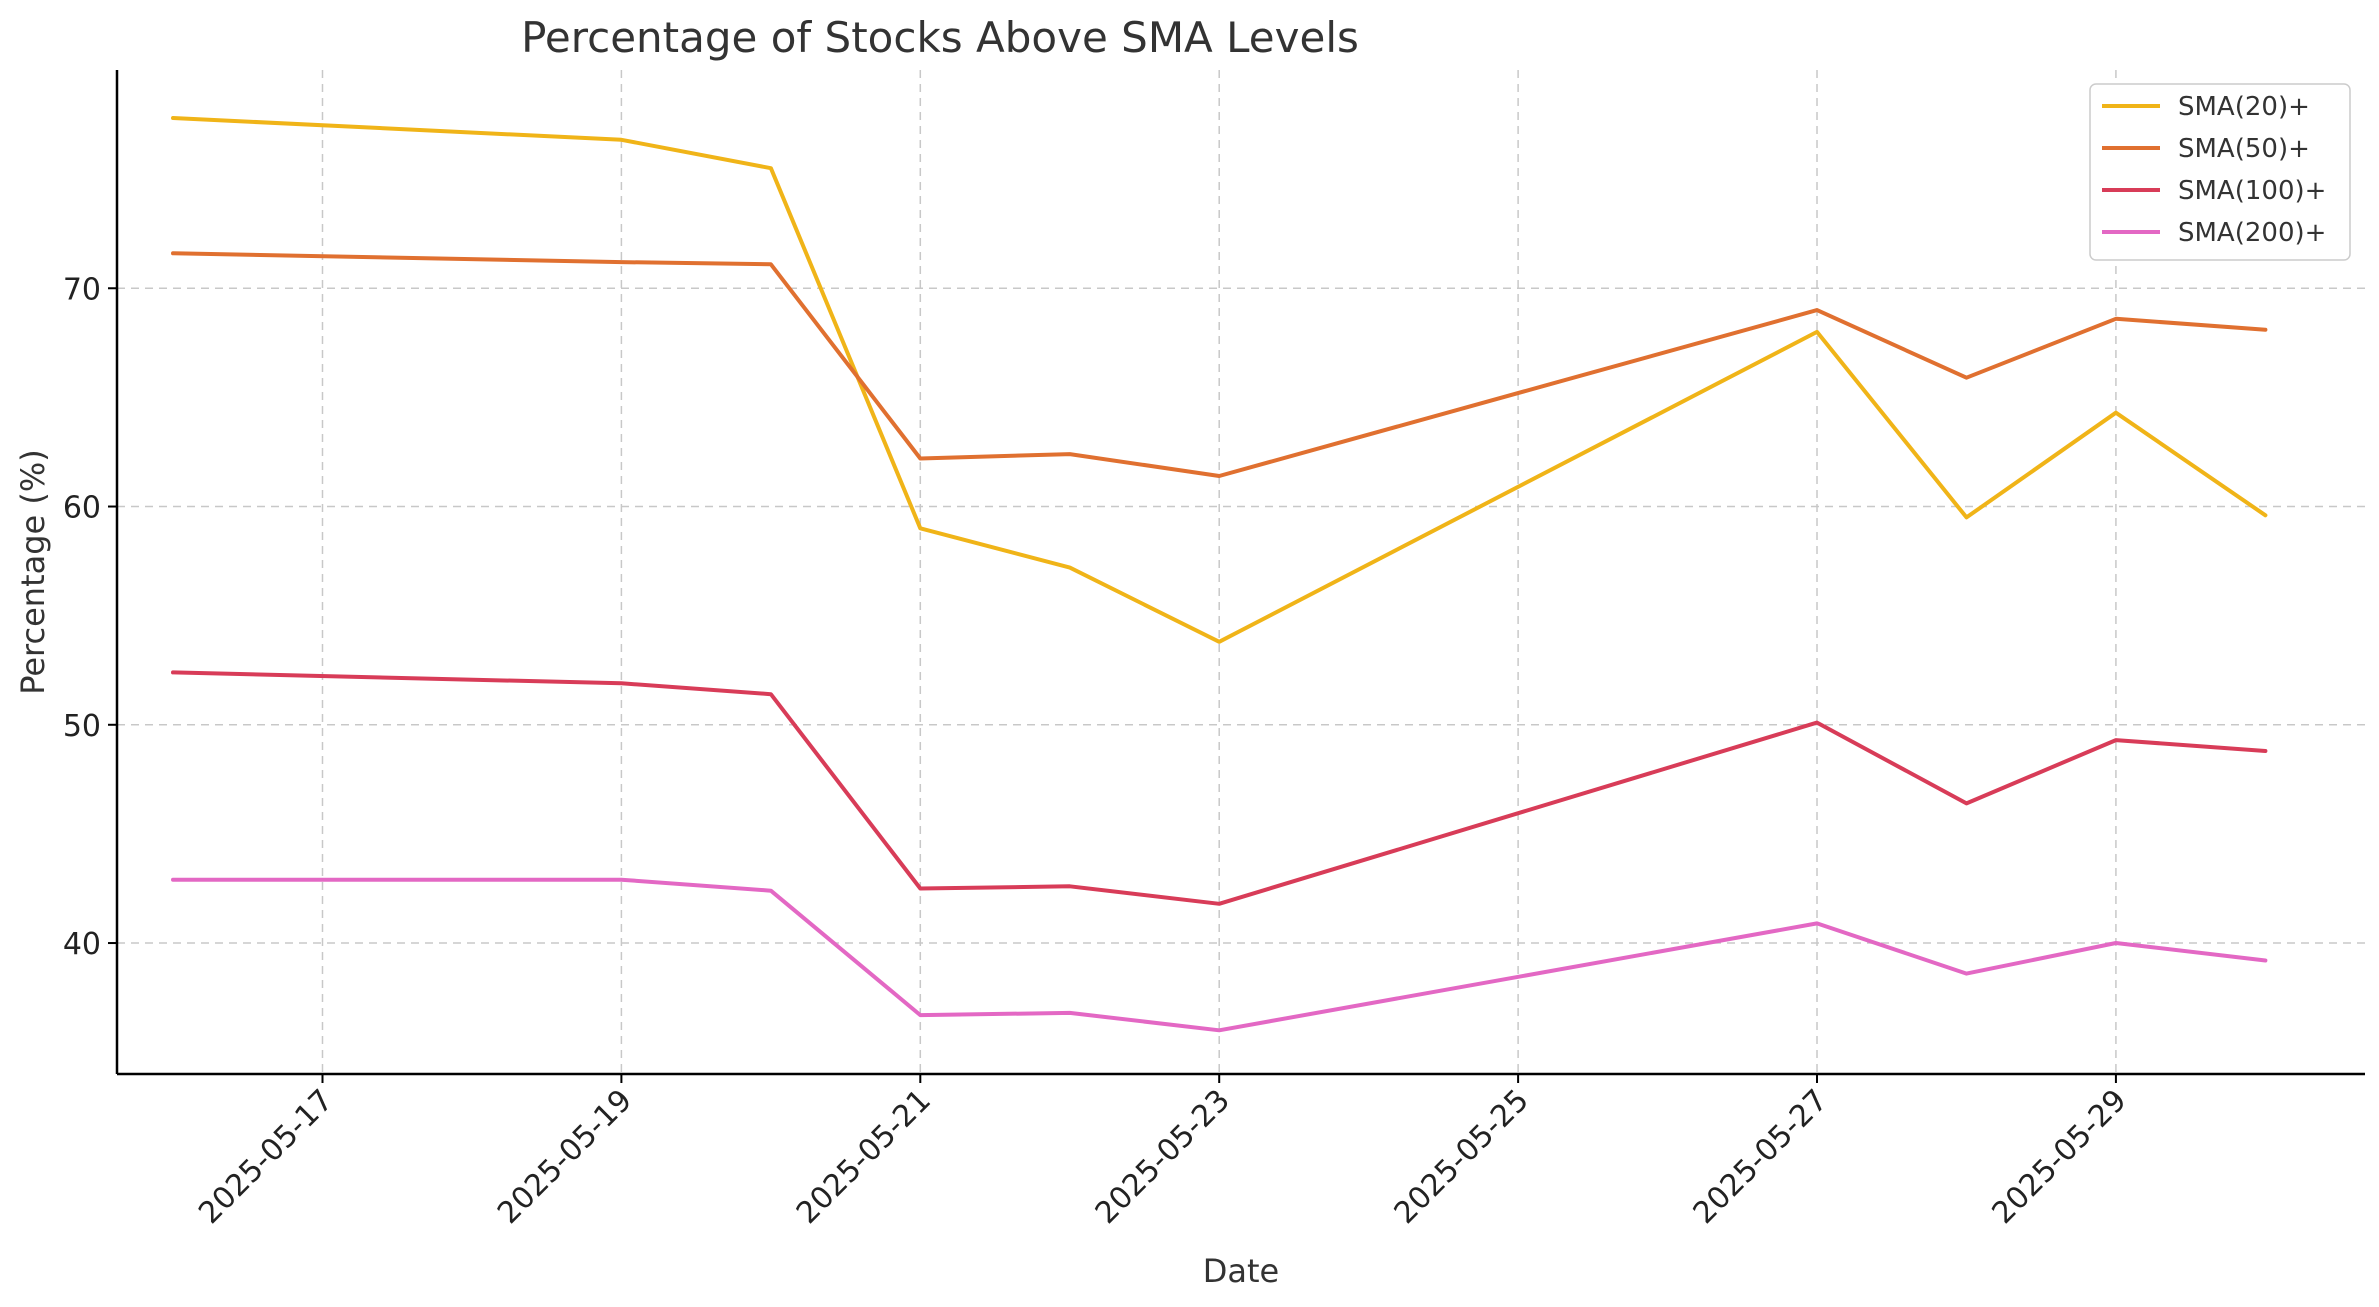 The image size is (2379, 1307). Describe the element at coordinates (2244, 149) in the screenshot. I see `legend-label-sma-50: SMA(50)+` at that location.